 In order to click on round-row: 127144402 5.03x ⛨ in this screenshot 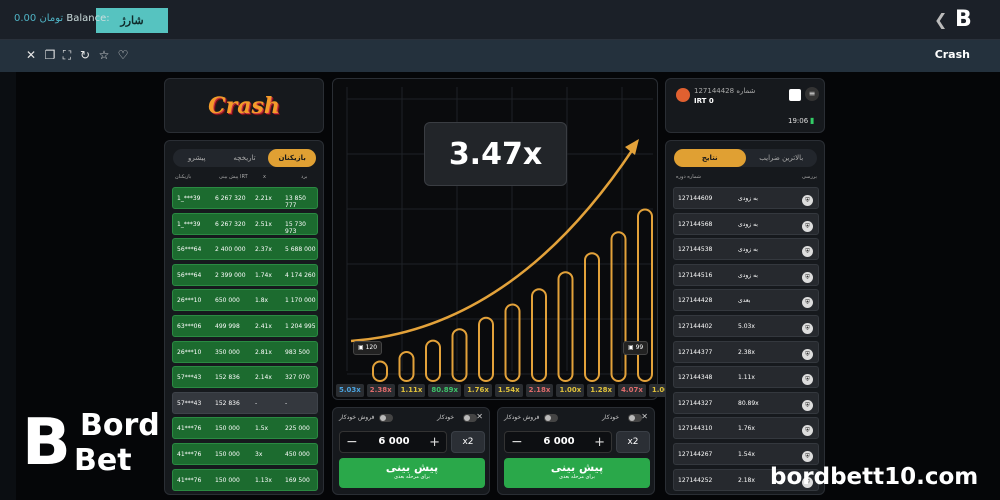, I will do `click(746, 325)`.